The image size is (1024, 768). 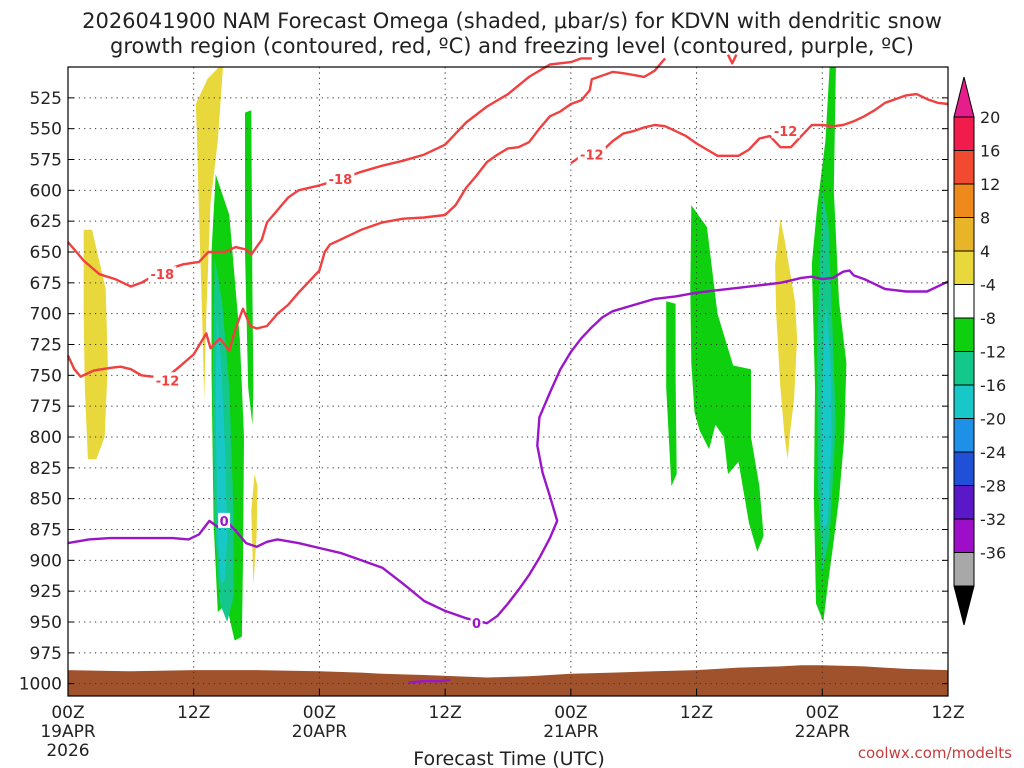 I want to click on x-tick-label-1: 12Z, so click(x=193, y=713).